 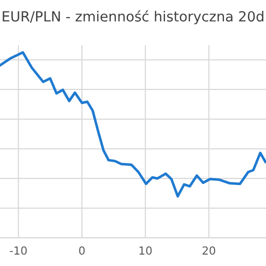 I want to click on chart-title: EUR/PLN - zmienność historyczna 20d, so click(x=133, y=17).